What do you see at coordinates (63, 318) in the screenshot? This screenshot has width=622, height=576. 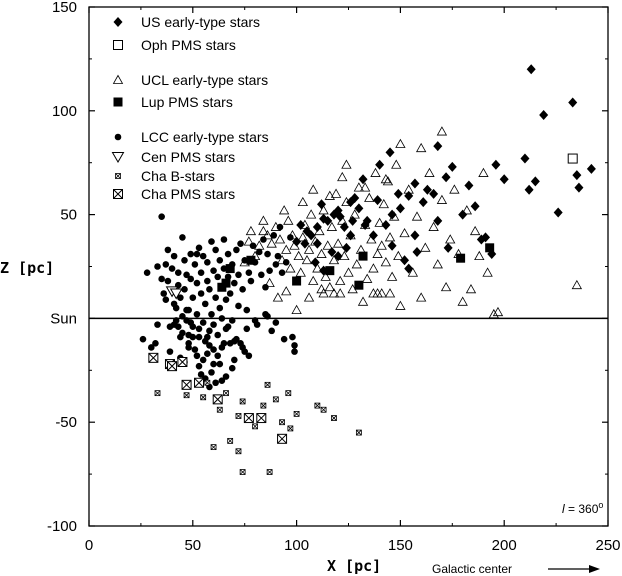 I see `y-tick-label: Sun` at bounding box center [63, 318].